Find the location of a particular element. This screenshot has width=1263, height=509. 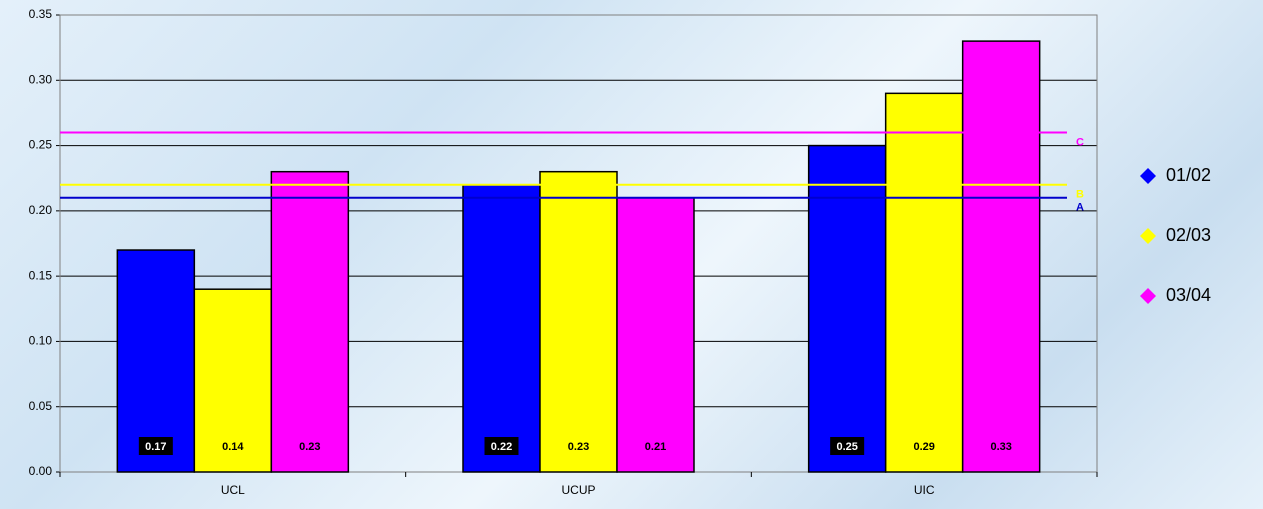

value-label: 0.33 is located at coordinates (1000, 447).